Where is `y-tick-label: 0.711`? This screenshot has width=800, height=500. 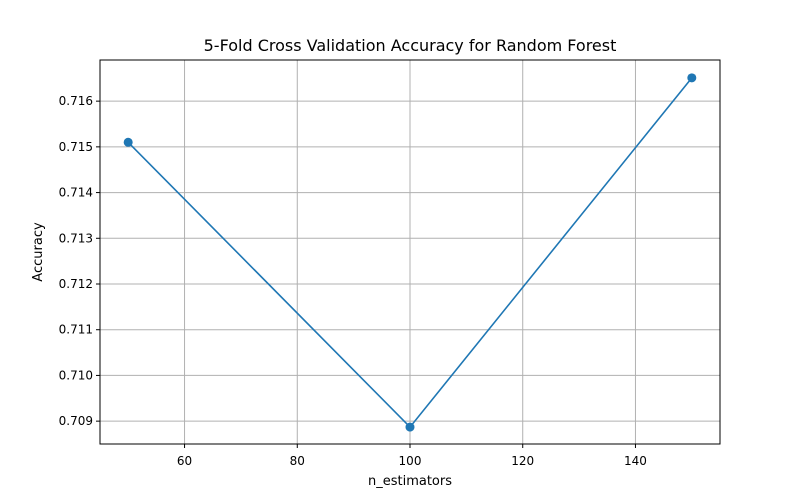
y-tick-label: 0.711 is located at coordinates (76, 330).